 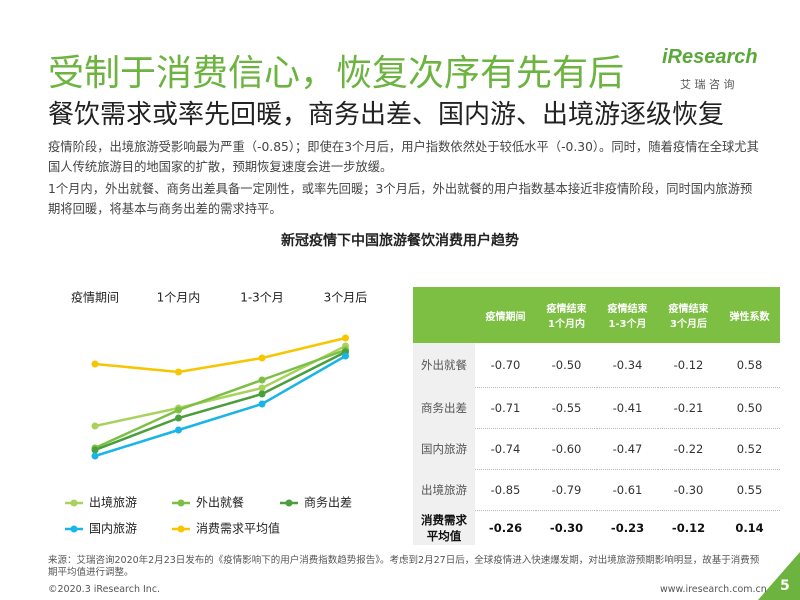 I want to click on table-cell: -0.55, so click(x=566, y=408).